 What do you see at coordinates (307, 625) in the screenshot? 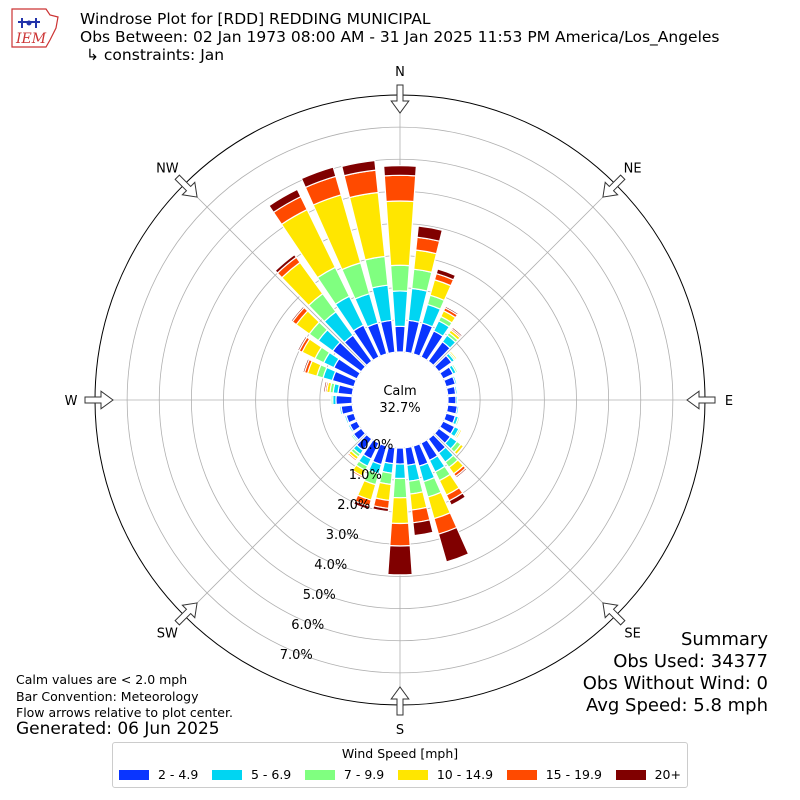
I see `radial-tick-label: 6.0%` at bounding box center [307, 625].